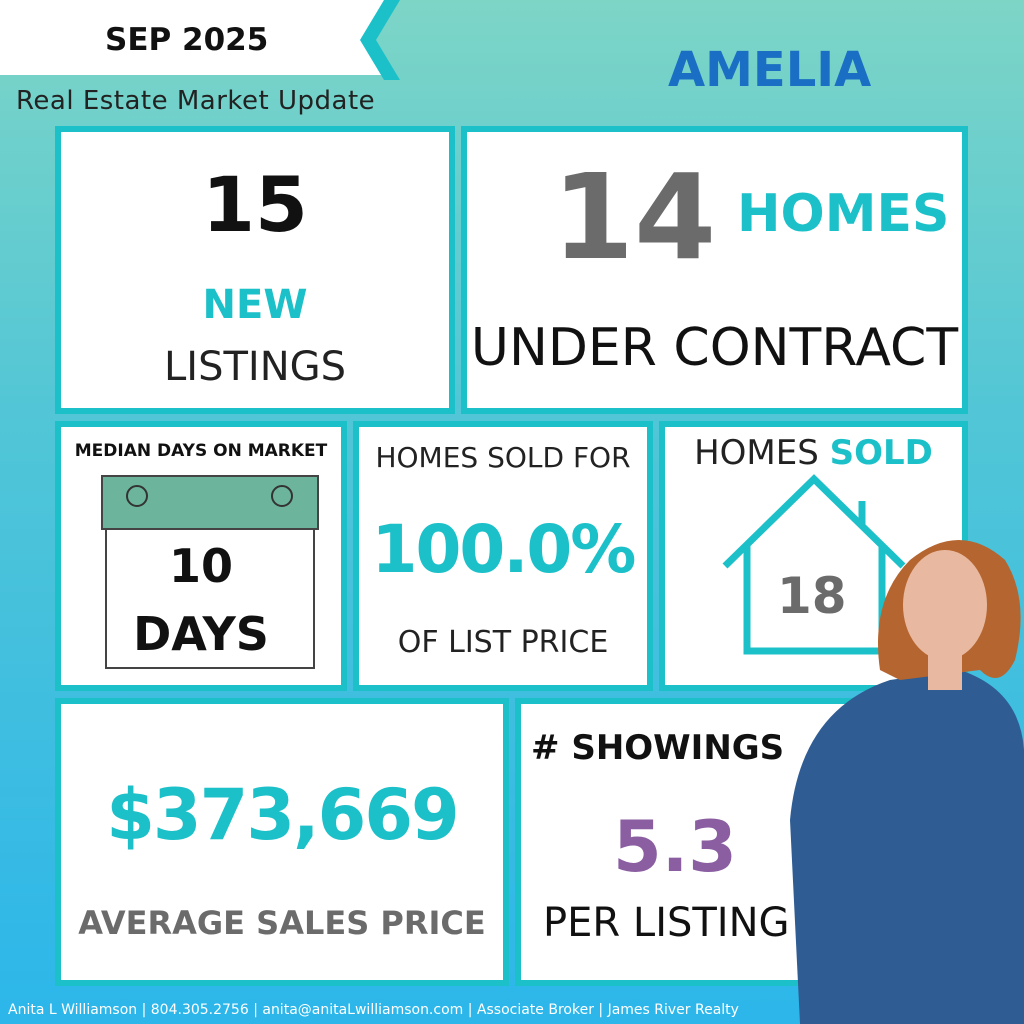 The image size is (1024, 1024). I want to click on days-unit: DAYS, so click(201, 634).